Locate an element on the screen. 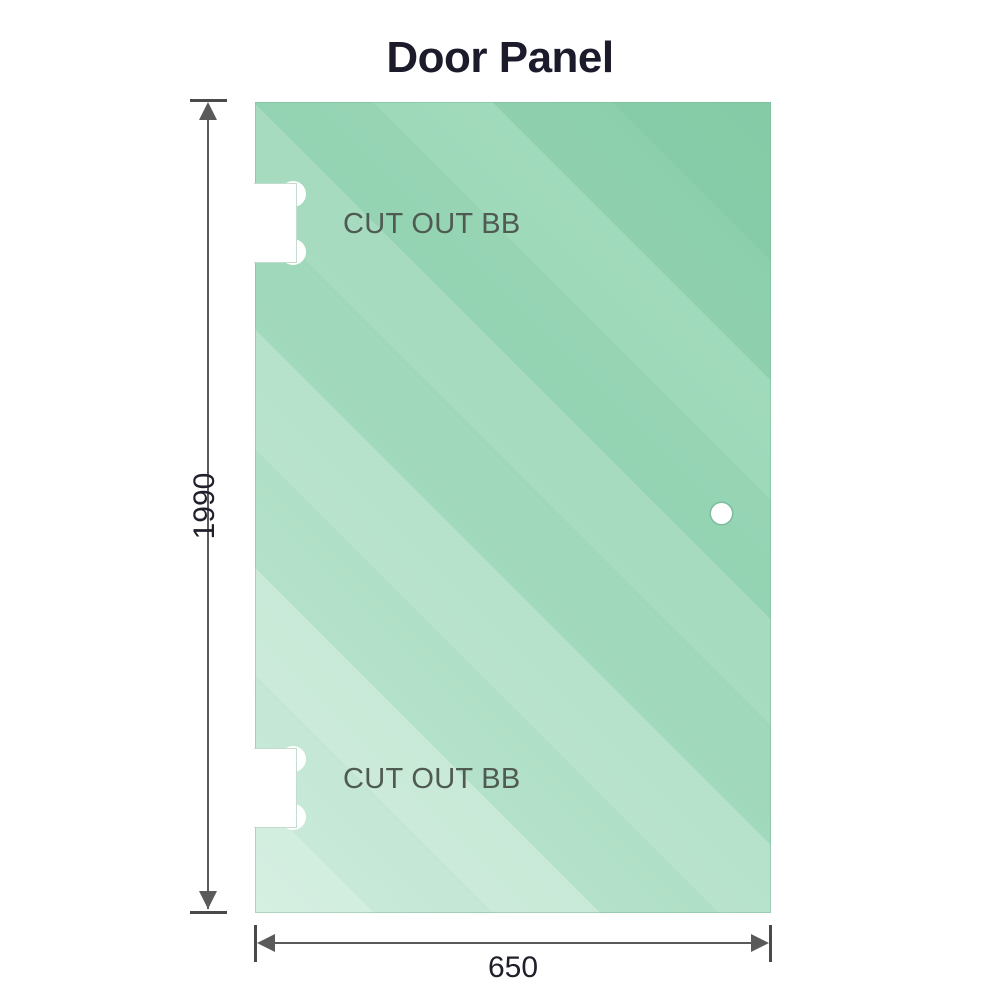 The width and height of the screenshot is (1000, 1000). dimension-line-vertical is located at coordinates (208, 506).